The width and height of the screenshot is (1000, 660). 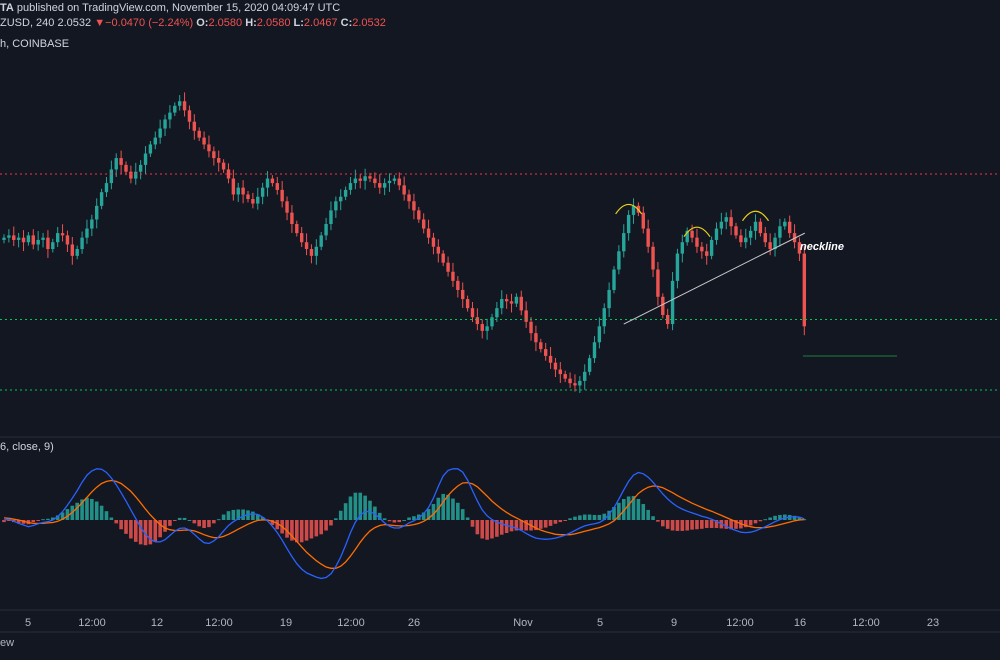 I want to click on last-price: 2.0532, so click(x=74, y=23).